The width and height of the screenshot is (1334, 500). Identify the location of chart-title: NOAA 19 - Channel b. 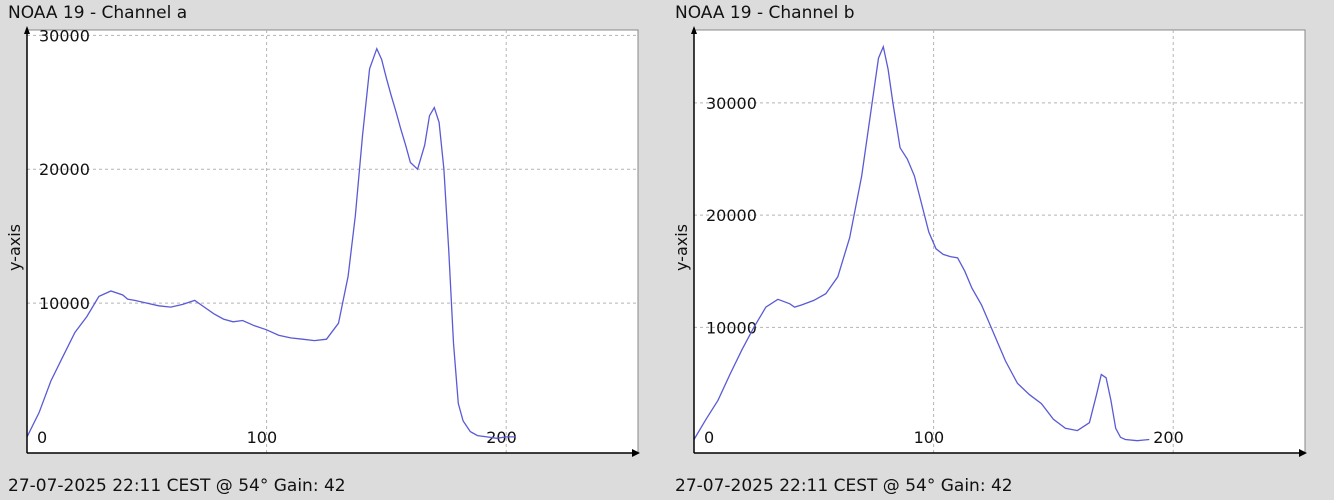
(765, 13).